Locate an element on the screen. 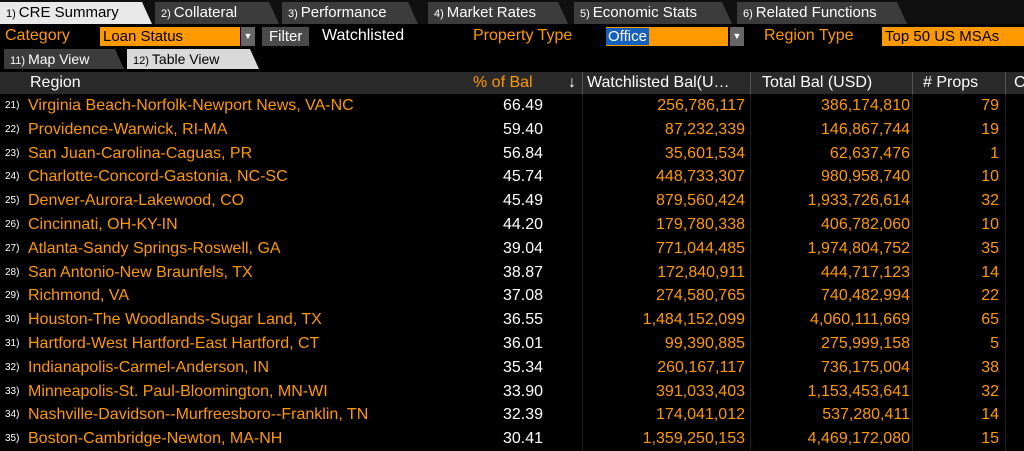  num-props-value: 22 is located at coordinates (990, 296).